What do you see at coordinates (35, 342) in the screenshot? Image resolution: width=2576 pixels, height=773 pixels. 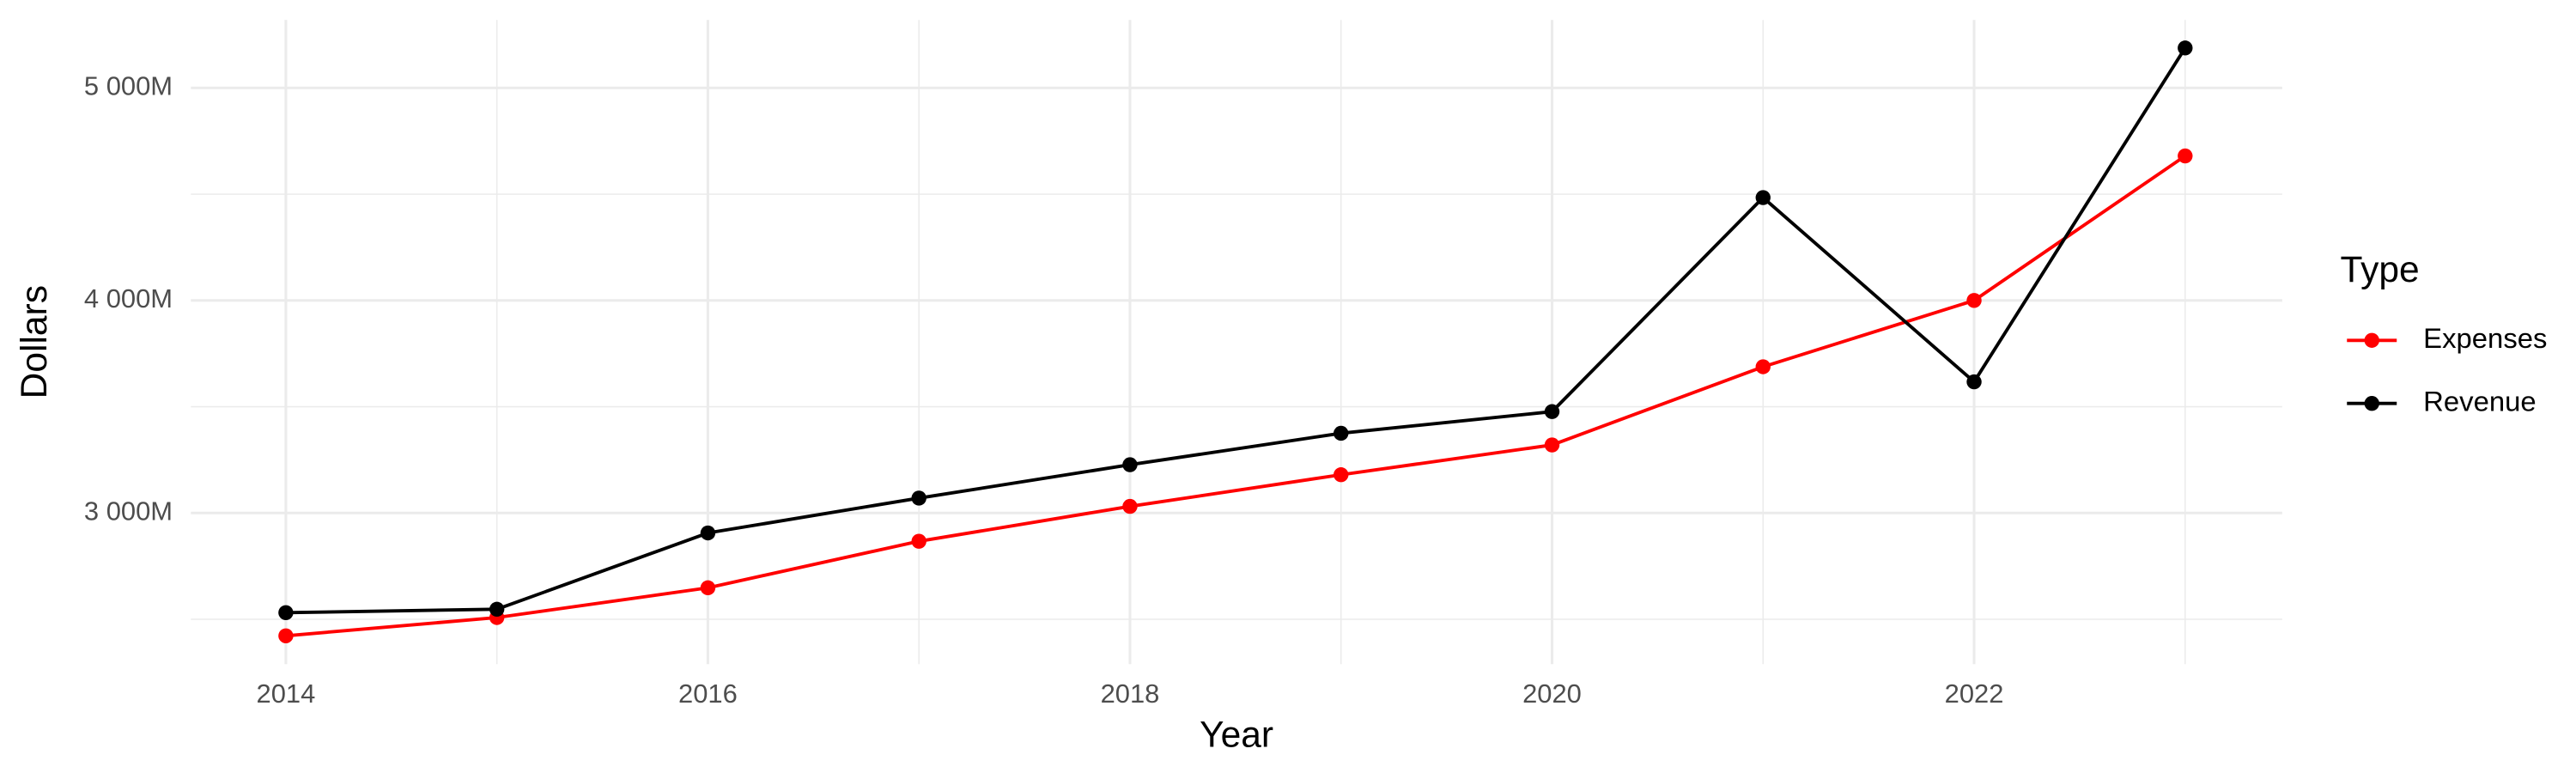 I see `y-axis-title: Dollars` at bounding box center [35, 342].